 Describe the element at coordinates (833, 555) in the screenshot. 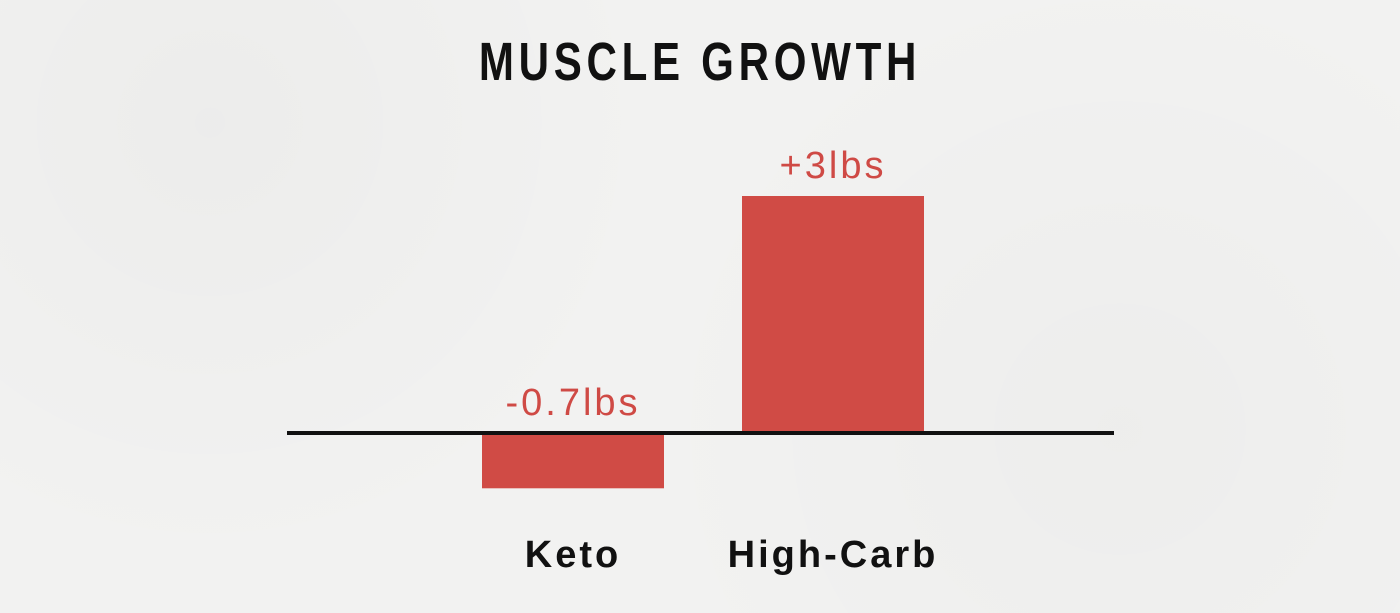

I see `category-label-high-carb: High-Carb` at that location.